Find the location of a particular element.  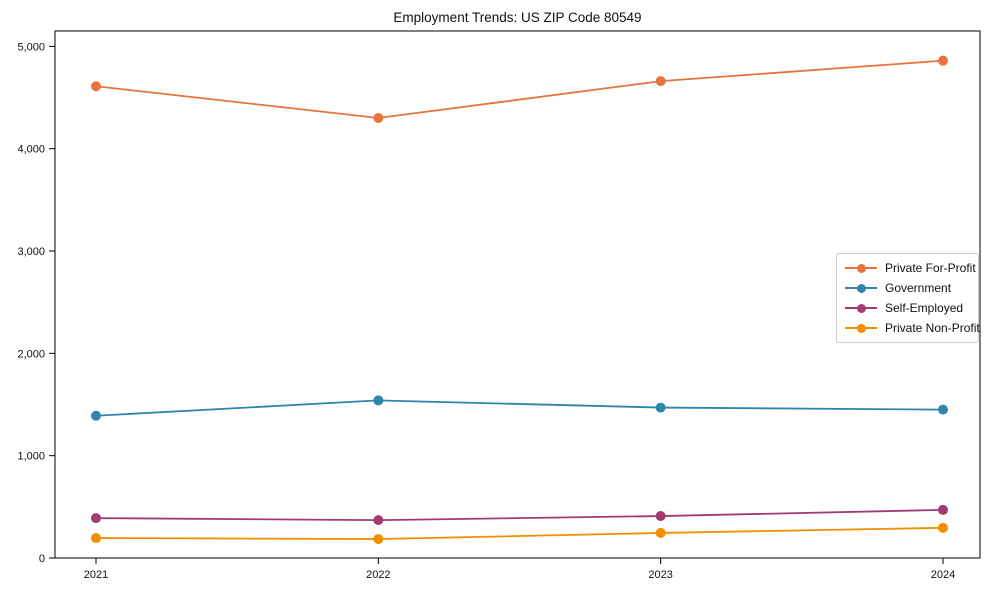

legend-item-self-employed: Self-Employed is located at coordinates (907, 308).